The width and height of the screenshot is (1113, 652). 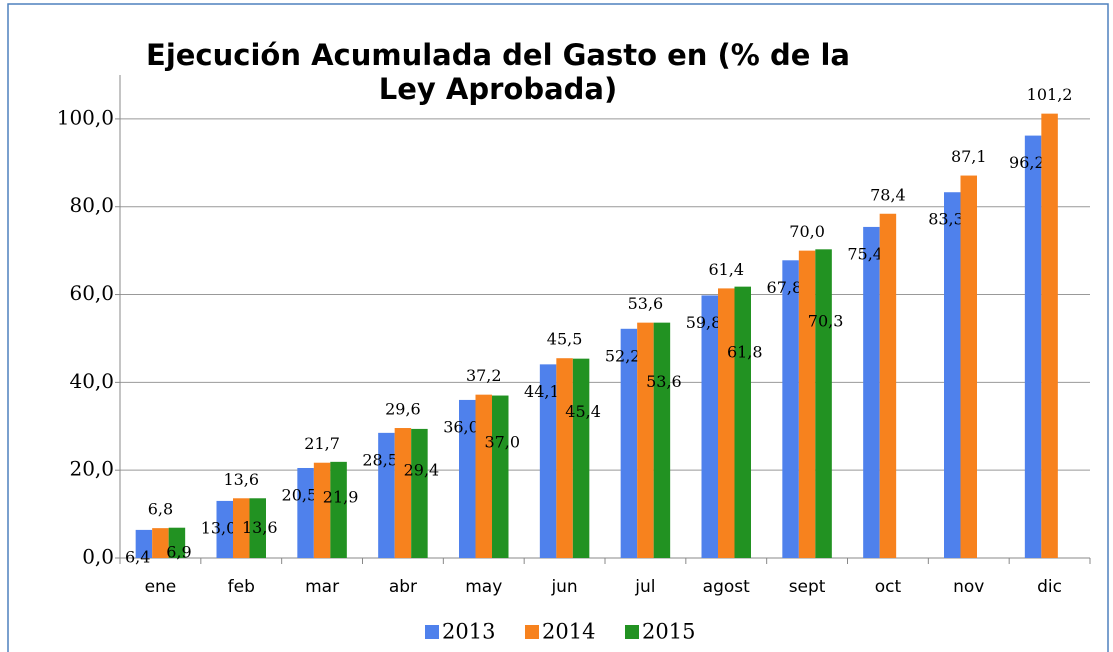 What do you see at coordinates (785, 287) in the screenshot?
I see `data-label: 67,8` at bounding box center [785, 287].